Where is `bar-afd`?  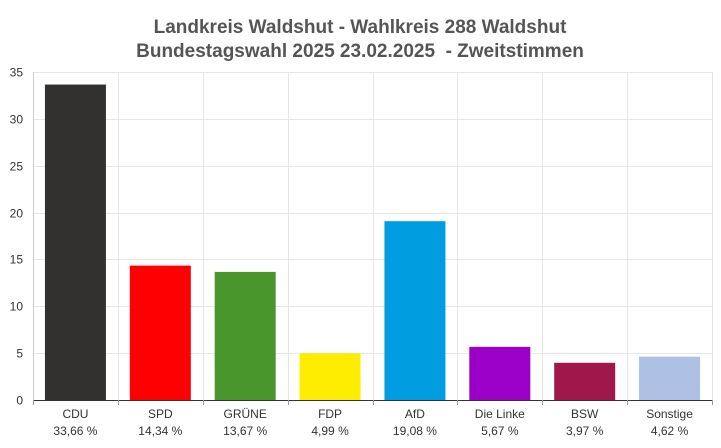 bar-afd is located at coordinates (415, 310).